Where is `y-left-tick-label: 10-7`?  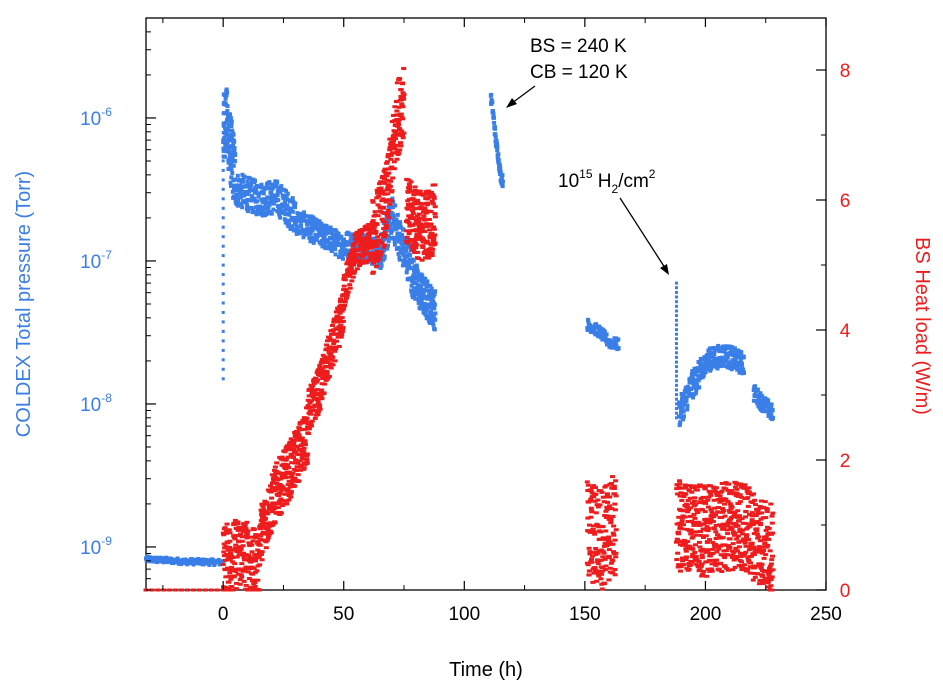 y-left-tick-label: 10-7 is located at coordinates (96, 260).